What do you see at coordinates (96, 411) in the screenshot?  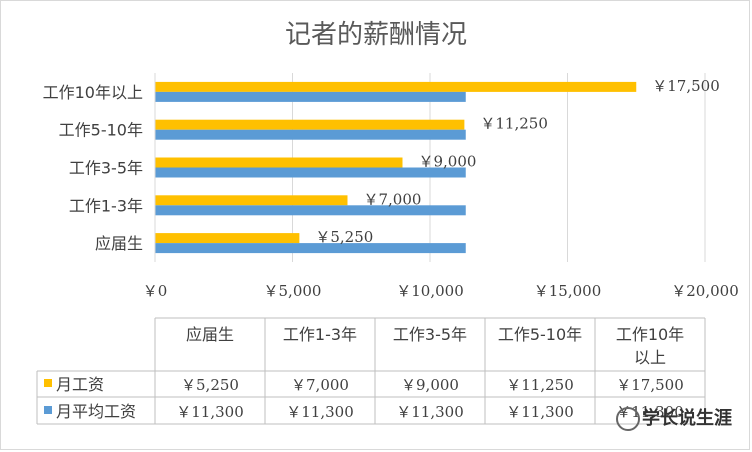 I see `legend-label: 月平均工资` at bounding box center [96, 411].